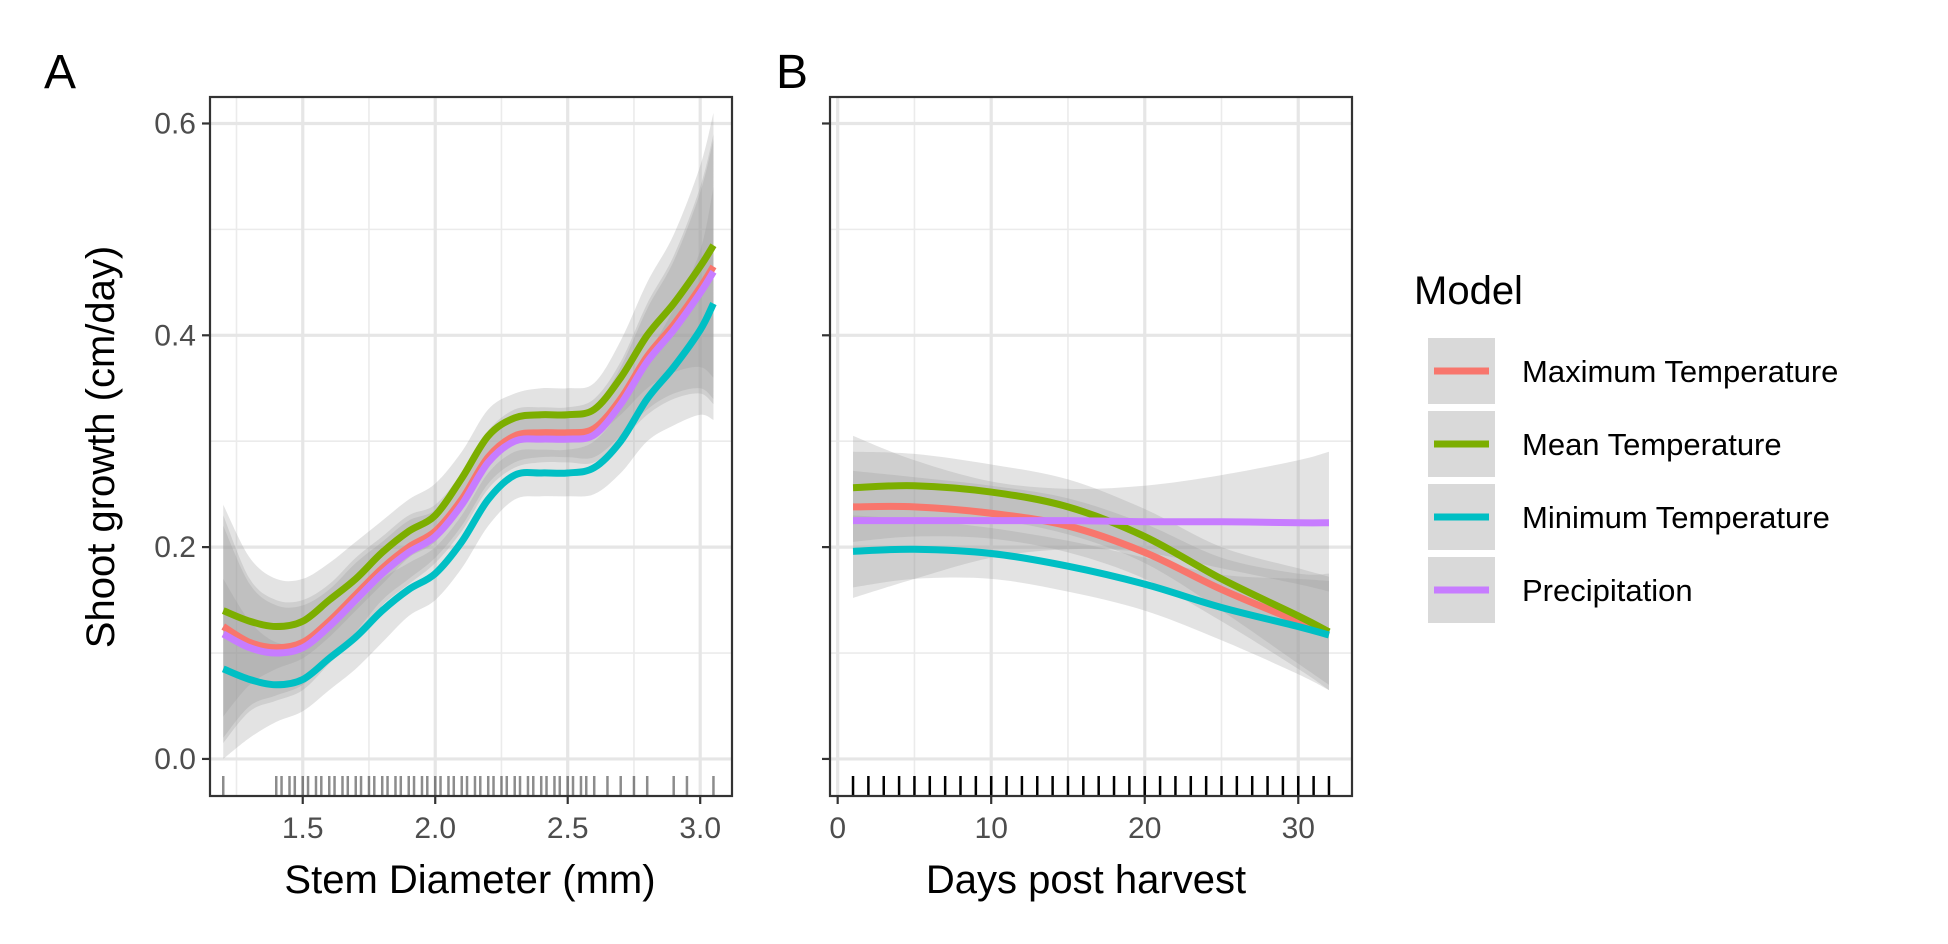  Describe the element at coordinates (792, 72) in the screenshot. I see `panel-label-b: B` at that location.